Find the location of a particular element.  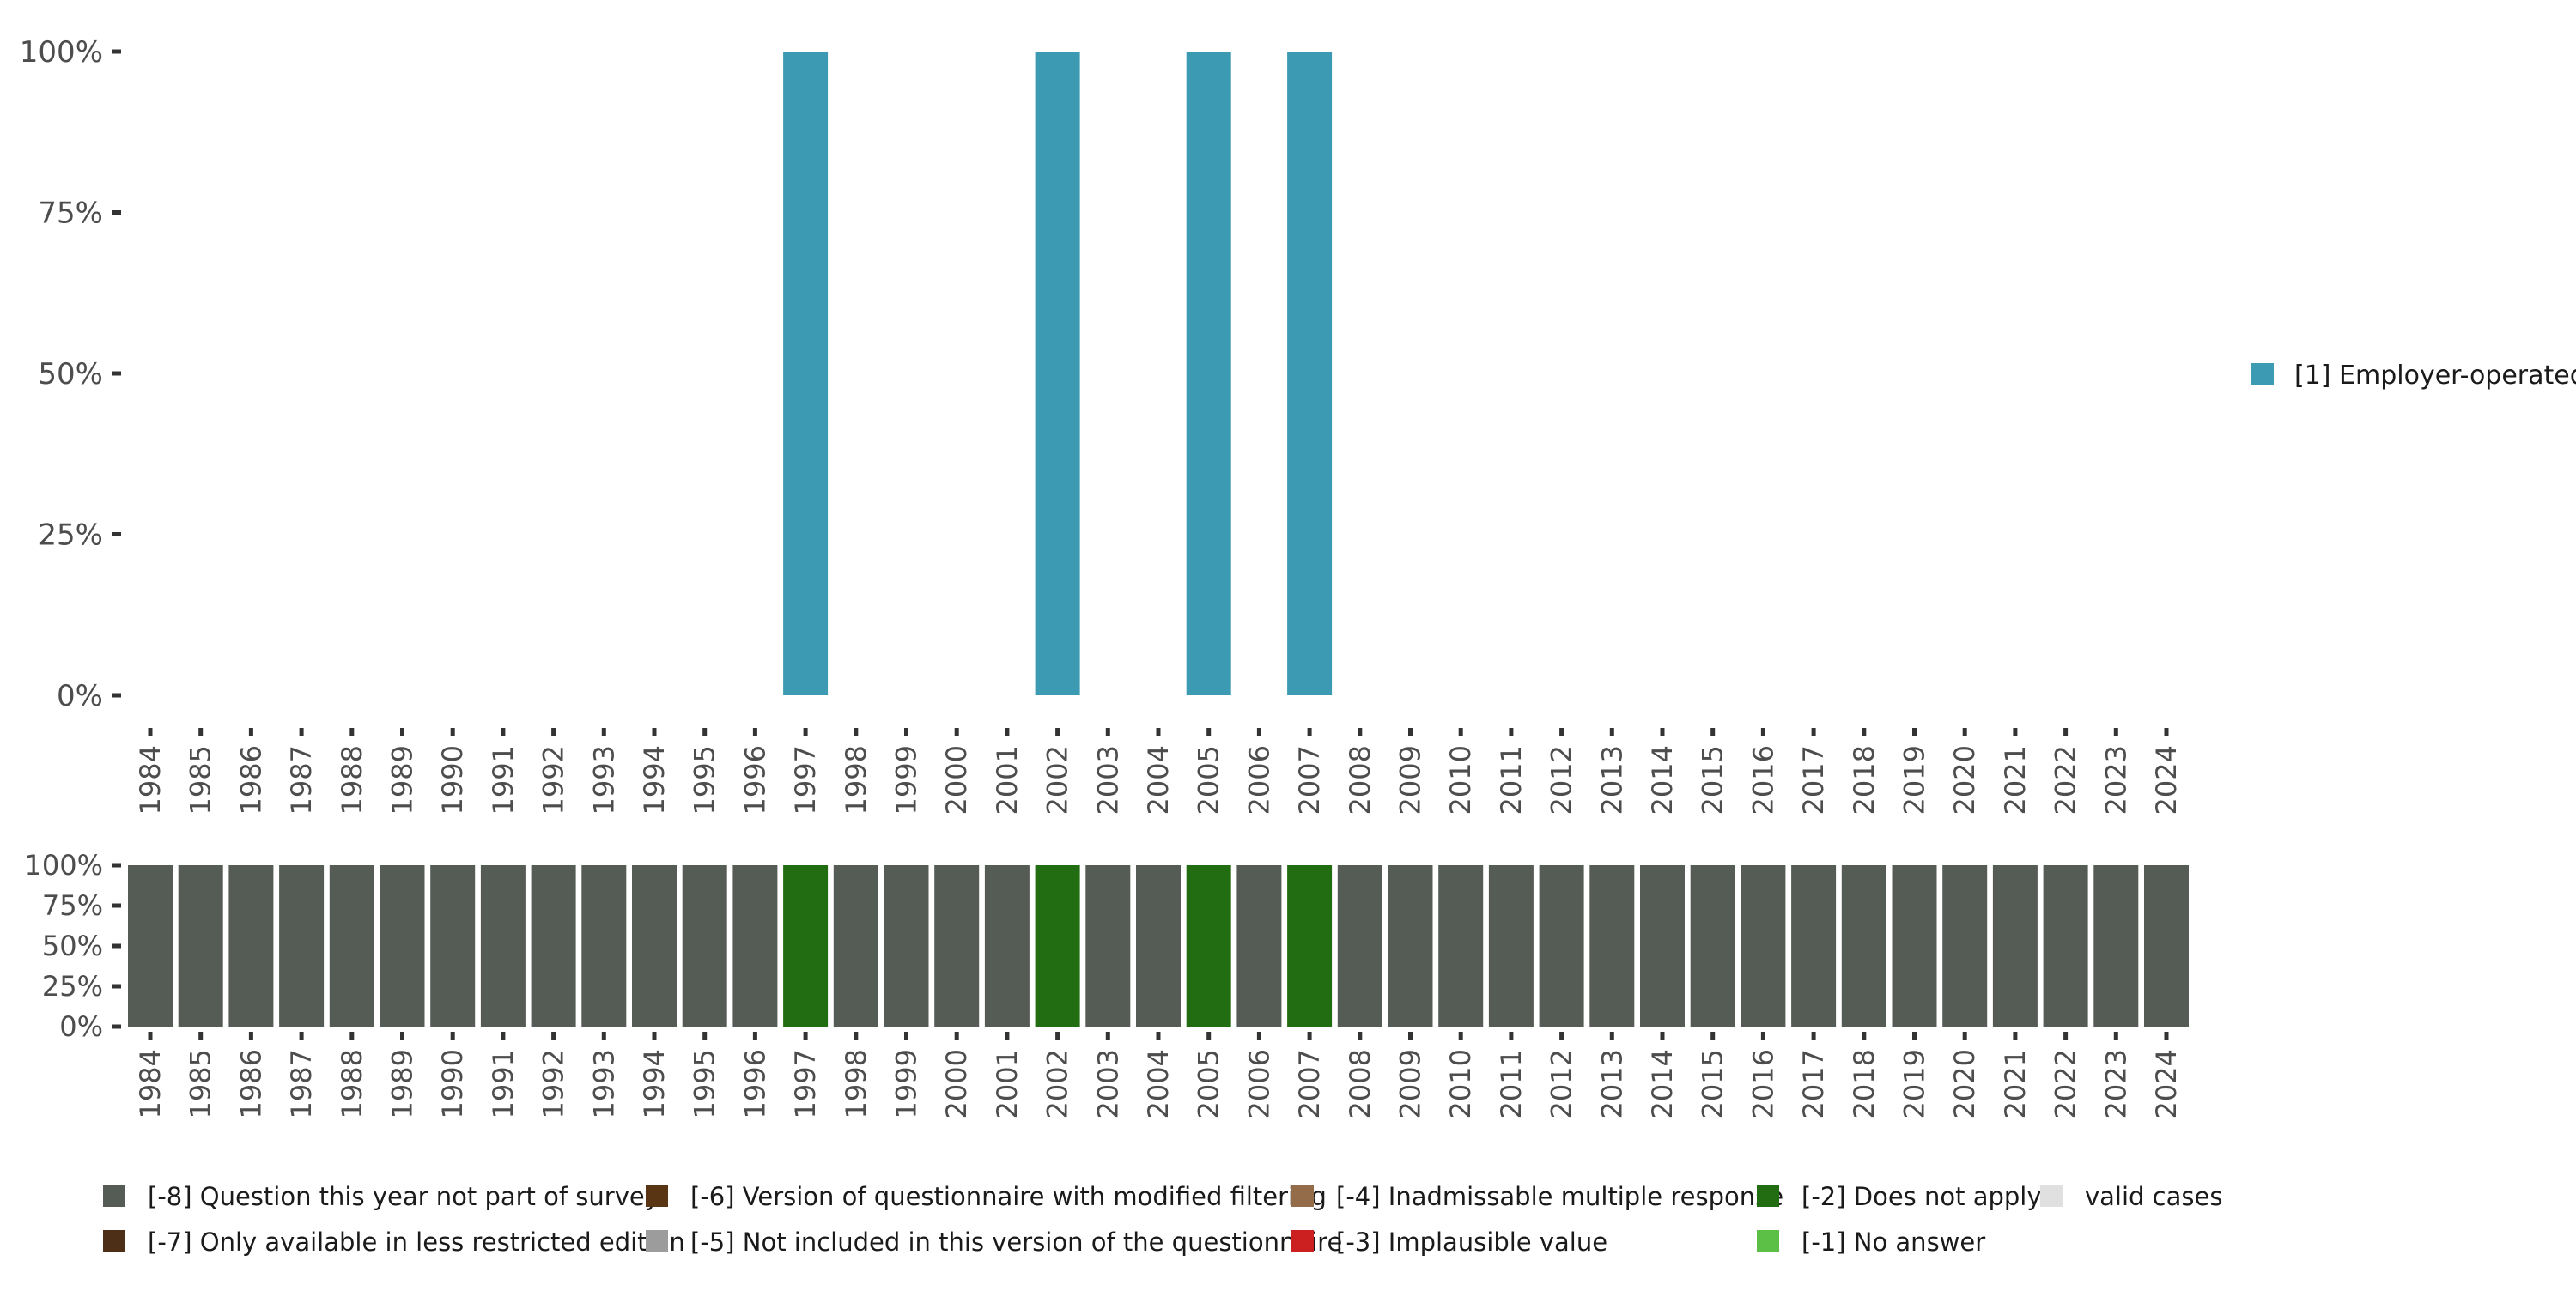

x-tick-label: 1989 is located at coordinates (402, 1083).